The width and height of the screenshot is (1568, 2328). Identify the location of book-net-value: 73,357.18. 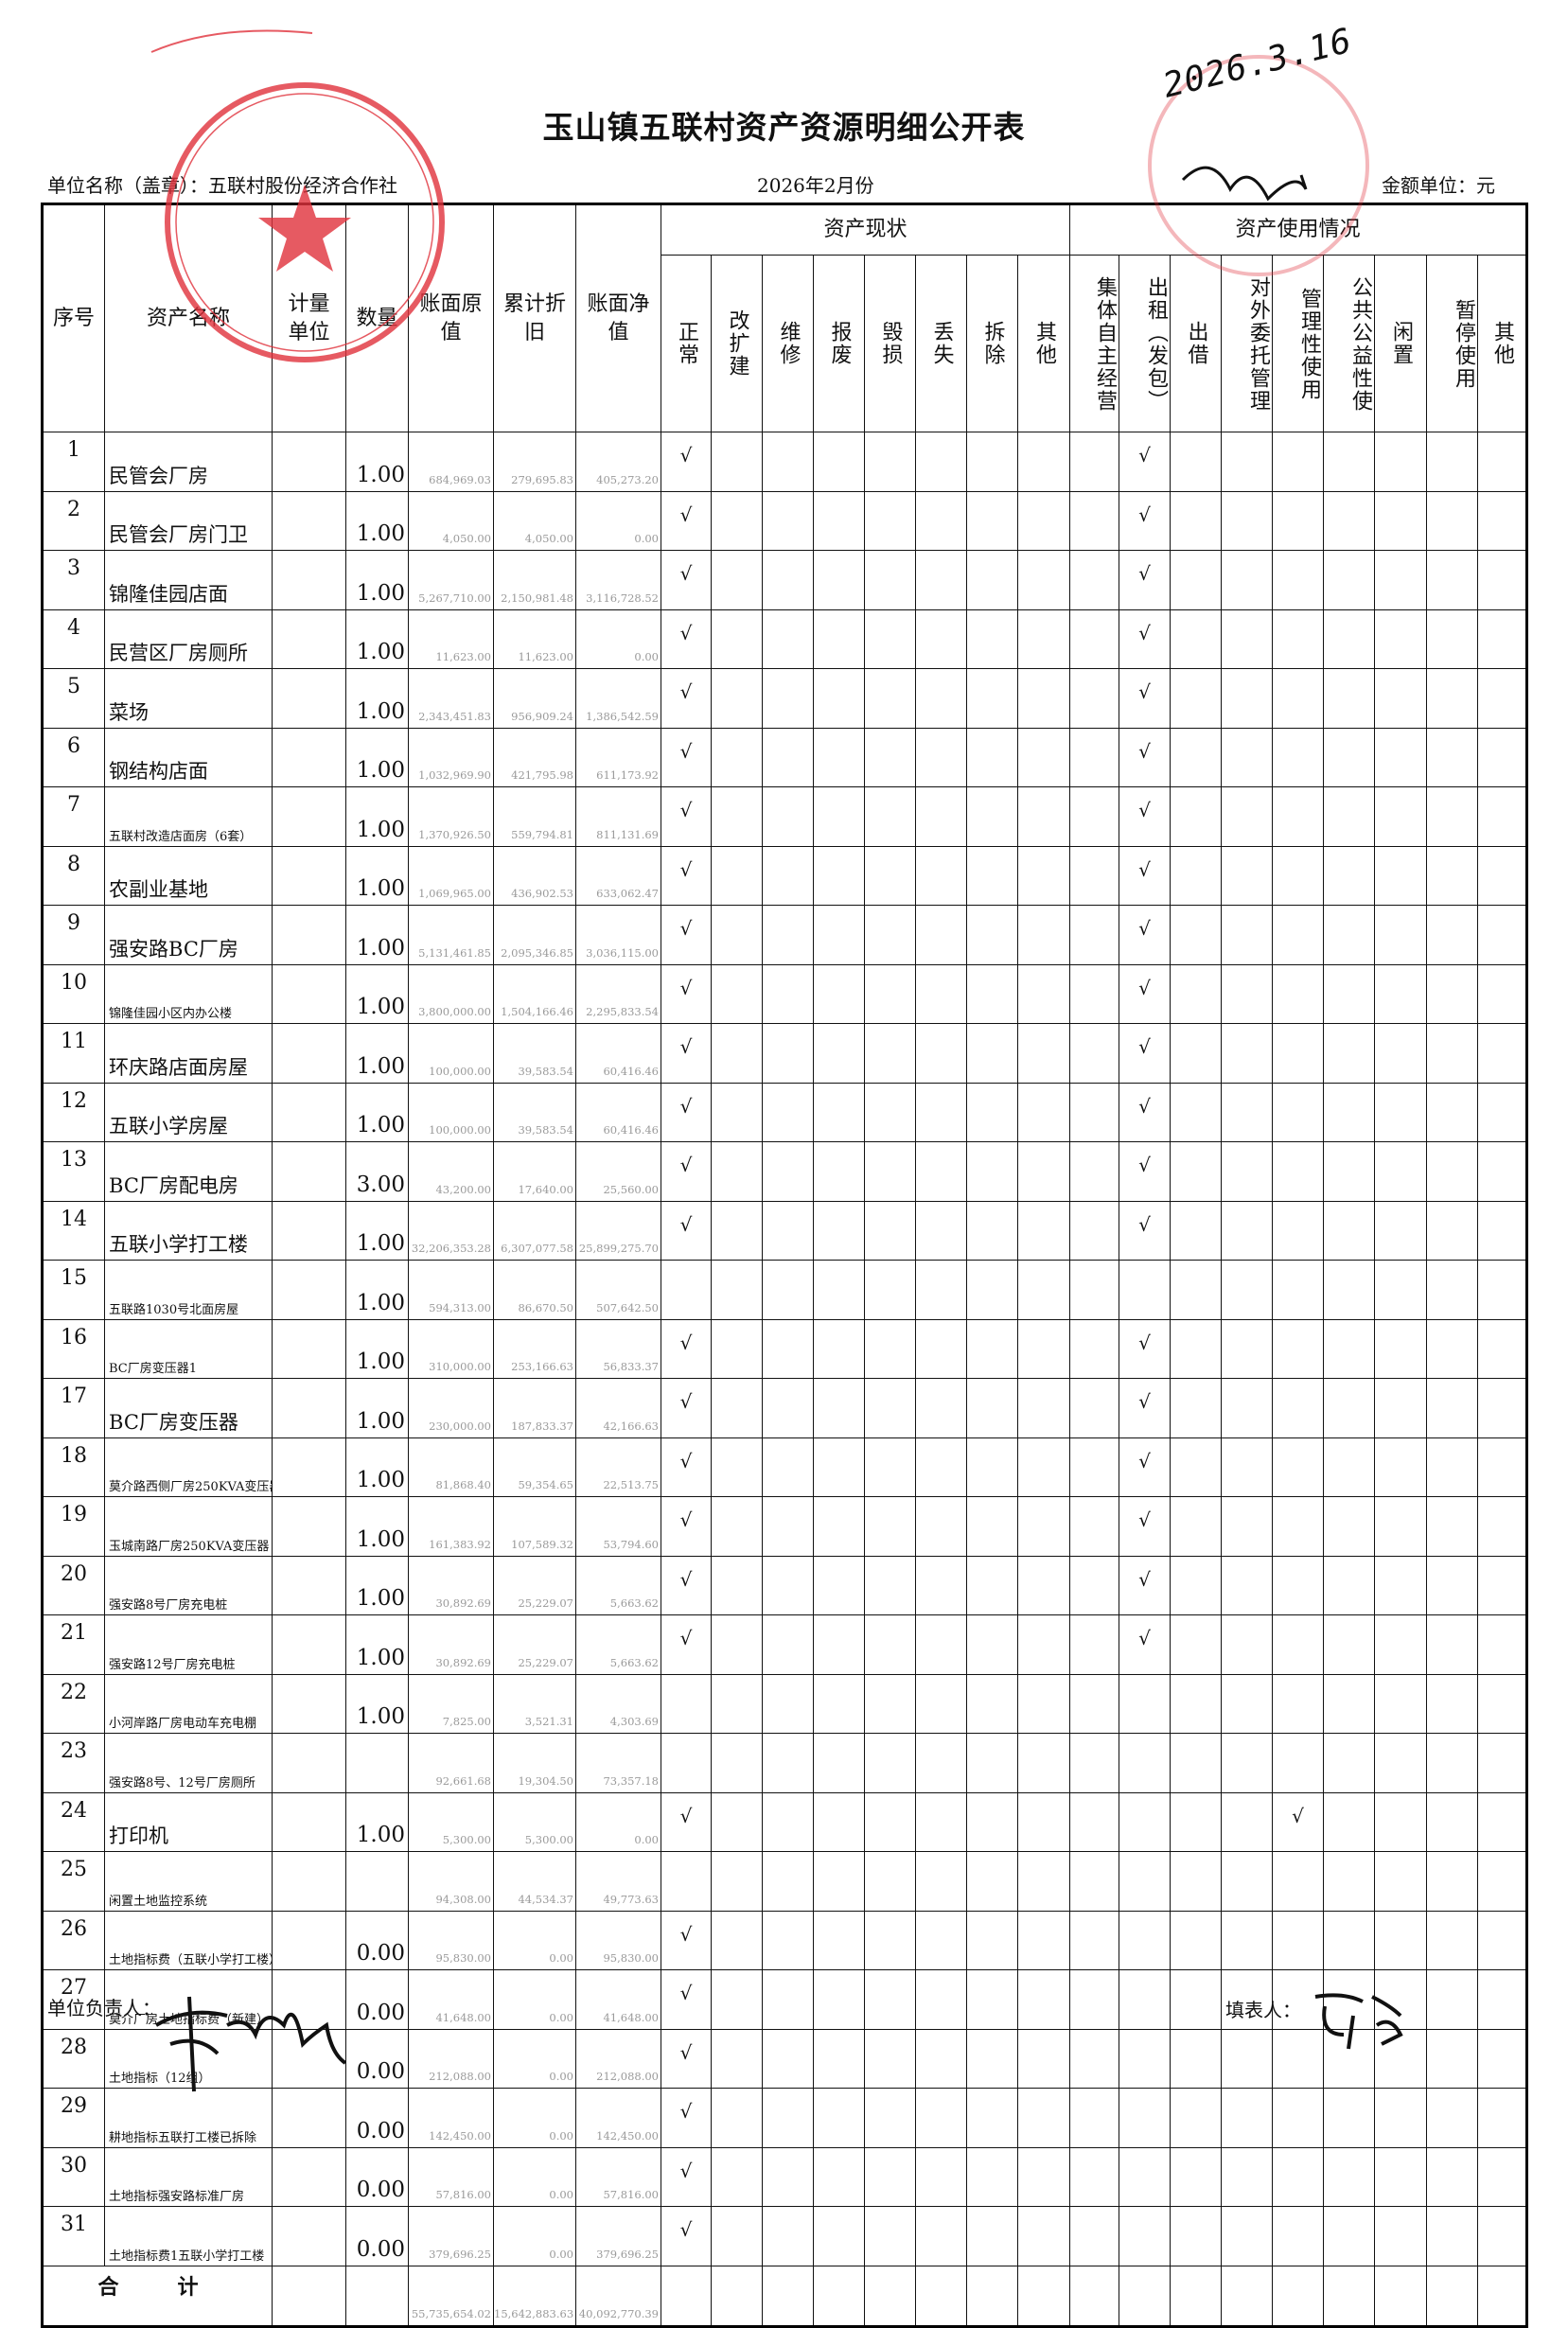
(618, 1763).